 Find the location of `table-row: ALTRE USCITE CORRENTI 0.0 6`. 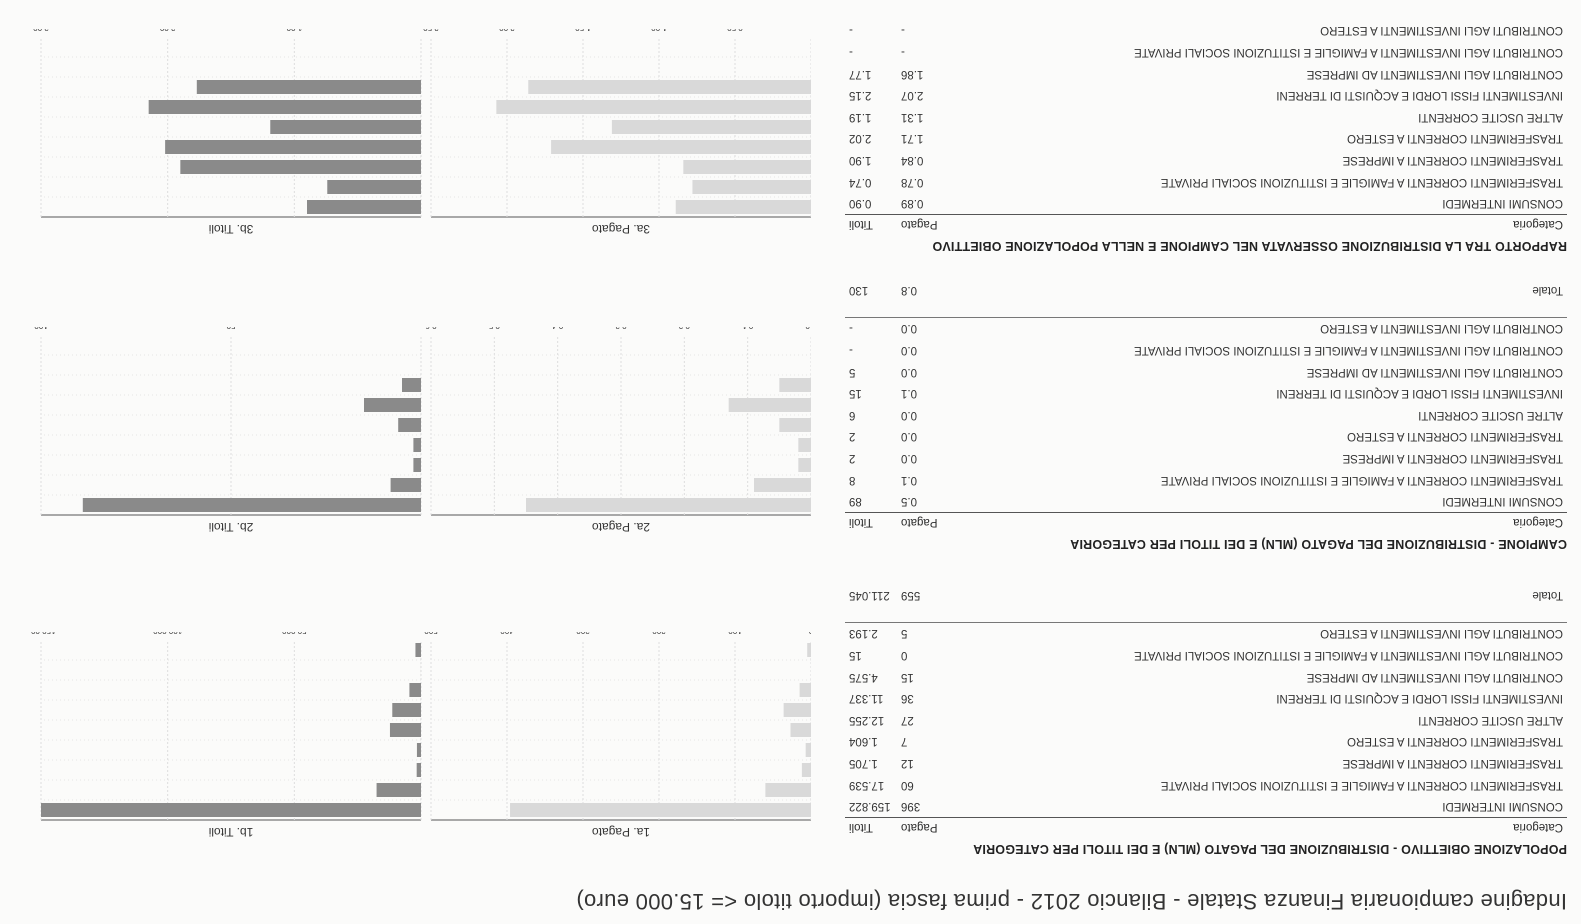

table-row: ALTRE USCITE CORRENTI 0.0 6 is located at coordinates (1206, 415).